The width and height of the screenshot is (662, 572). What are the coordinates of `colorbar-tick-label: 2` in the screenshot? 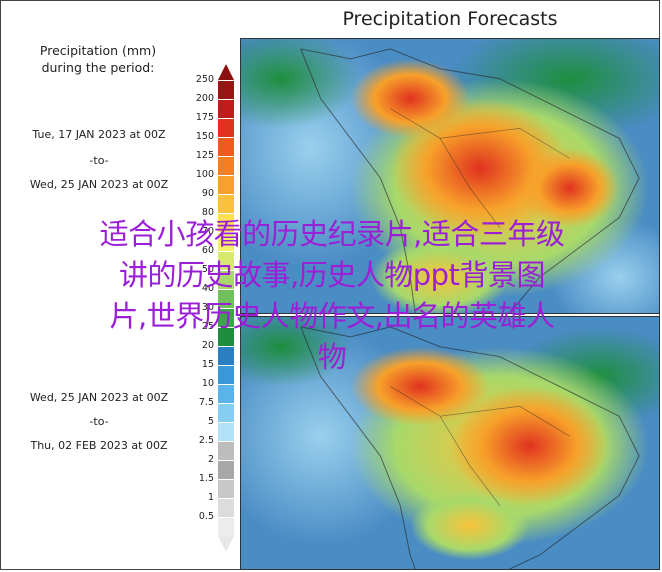 It's located at (210, 459).